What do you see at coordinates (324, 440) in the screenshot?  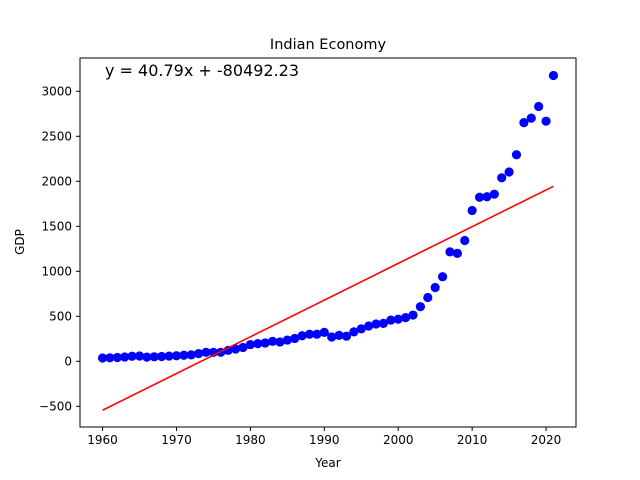 I see `x-tick-label: 1990` at bounding box center [324, 440].